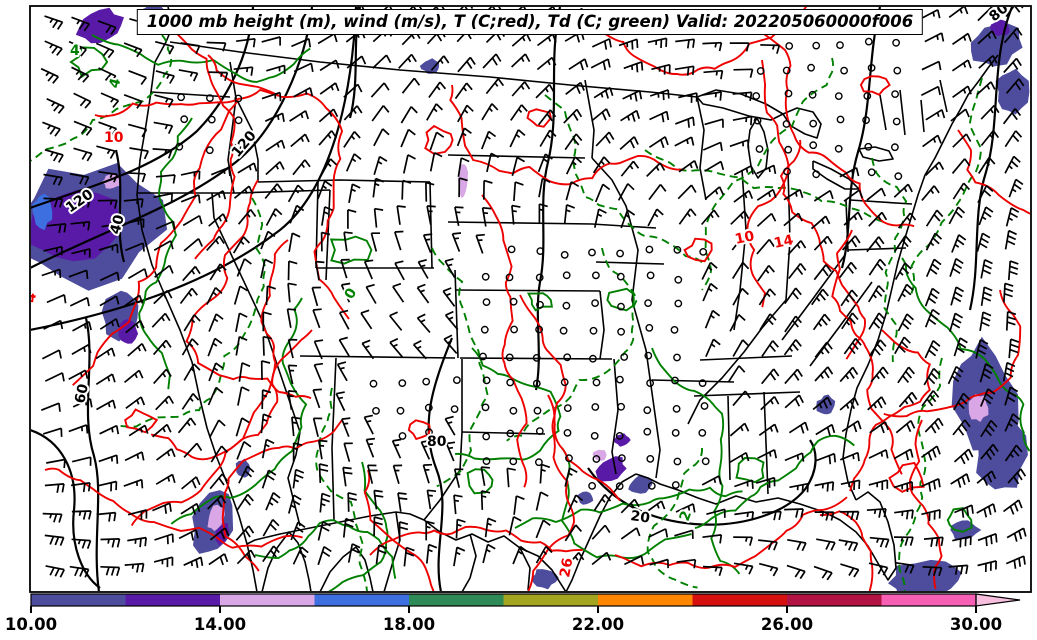 Image resolution: width=1037 pixels, height=640 pixels. I want to click on wind-shade-region, so click(585, 498).